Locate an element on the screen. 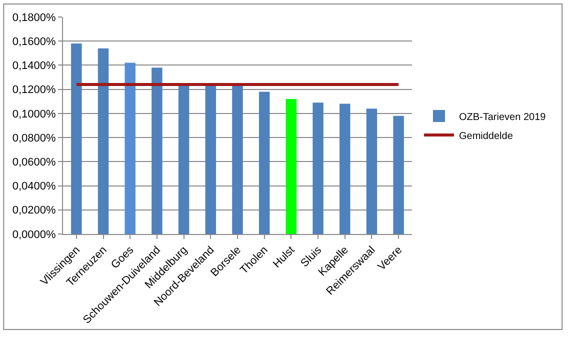 The image size is (572, 338). y-tick-label: 0,0400% is located at coordinates (34, 186).